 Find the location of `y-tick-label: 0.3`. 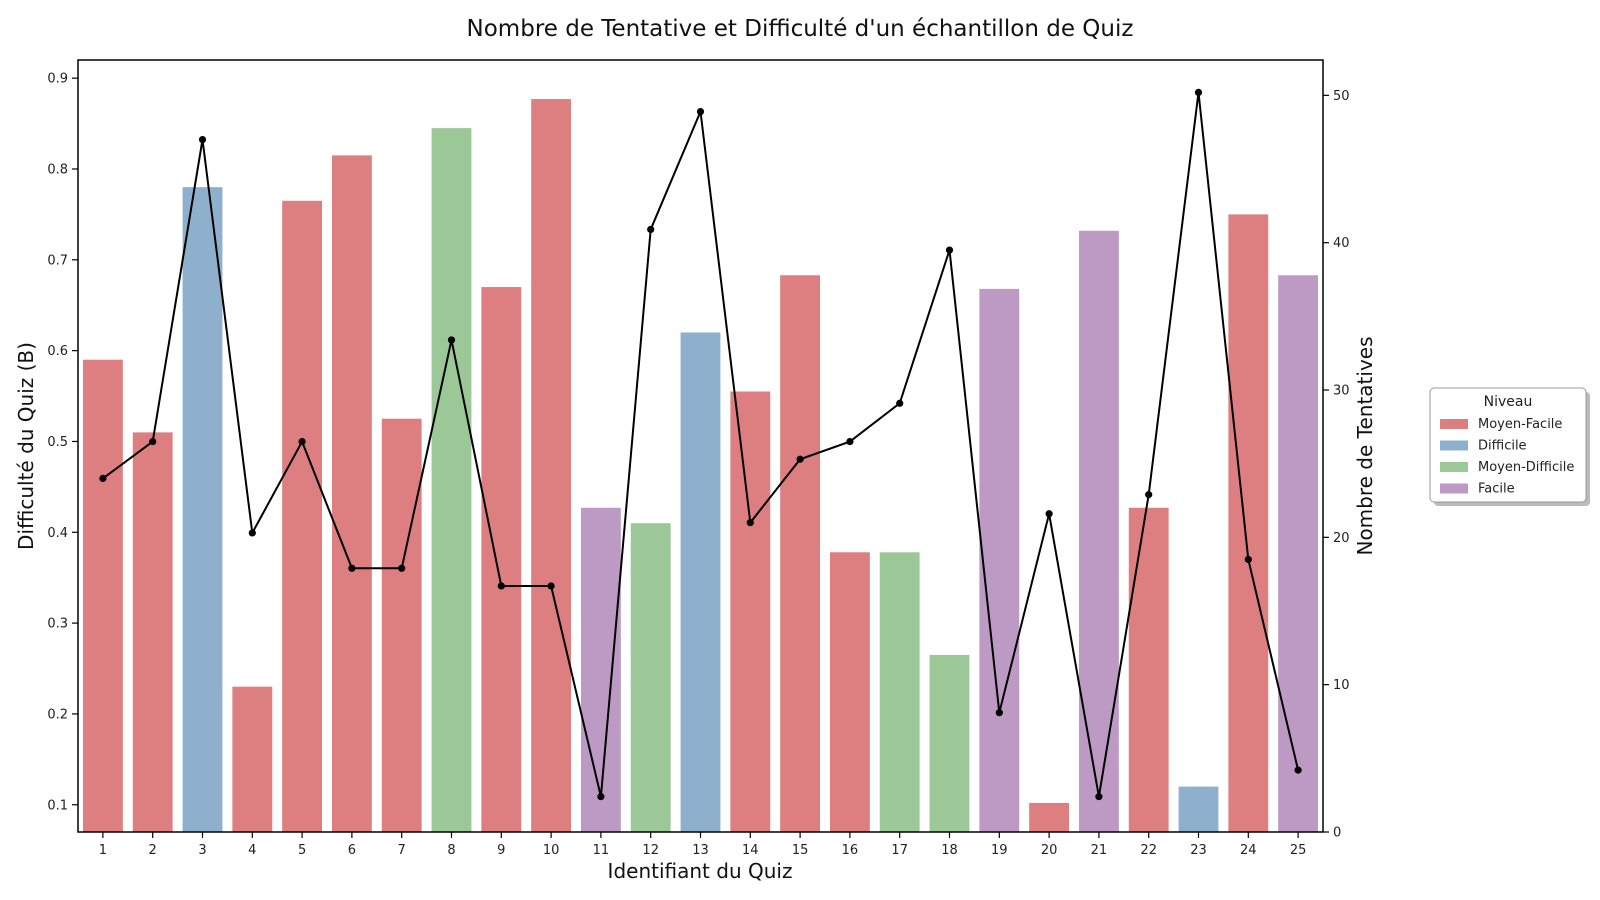

y-tick-label: 0.3 is located at coordinates (57, 624).